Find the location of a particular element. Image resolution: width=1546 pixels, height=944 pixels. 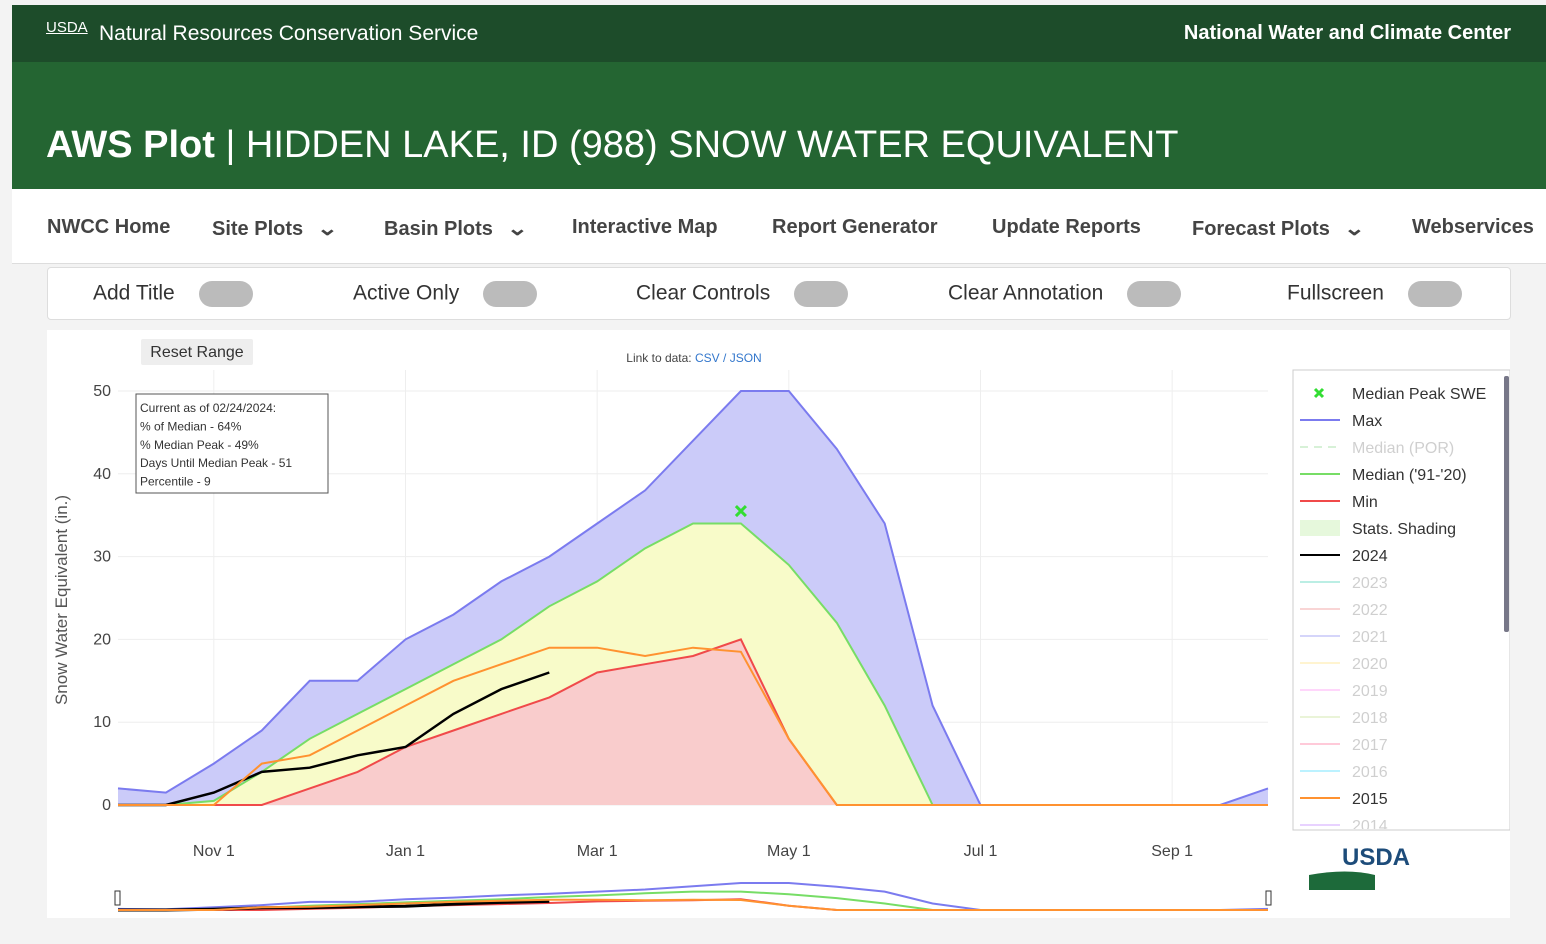

legend-item: Stats. Shading is located at coordinates (1378, 529).